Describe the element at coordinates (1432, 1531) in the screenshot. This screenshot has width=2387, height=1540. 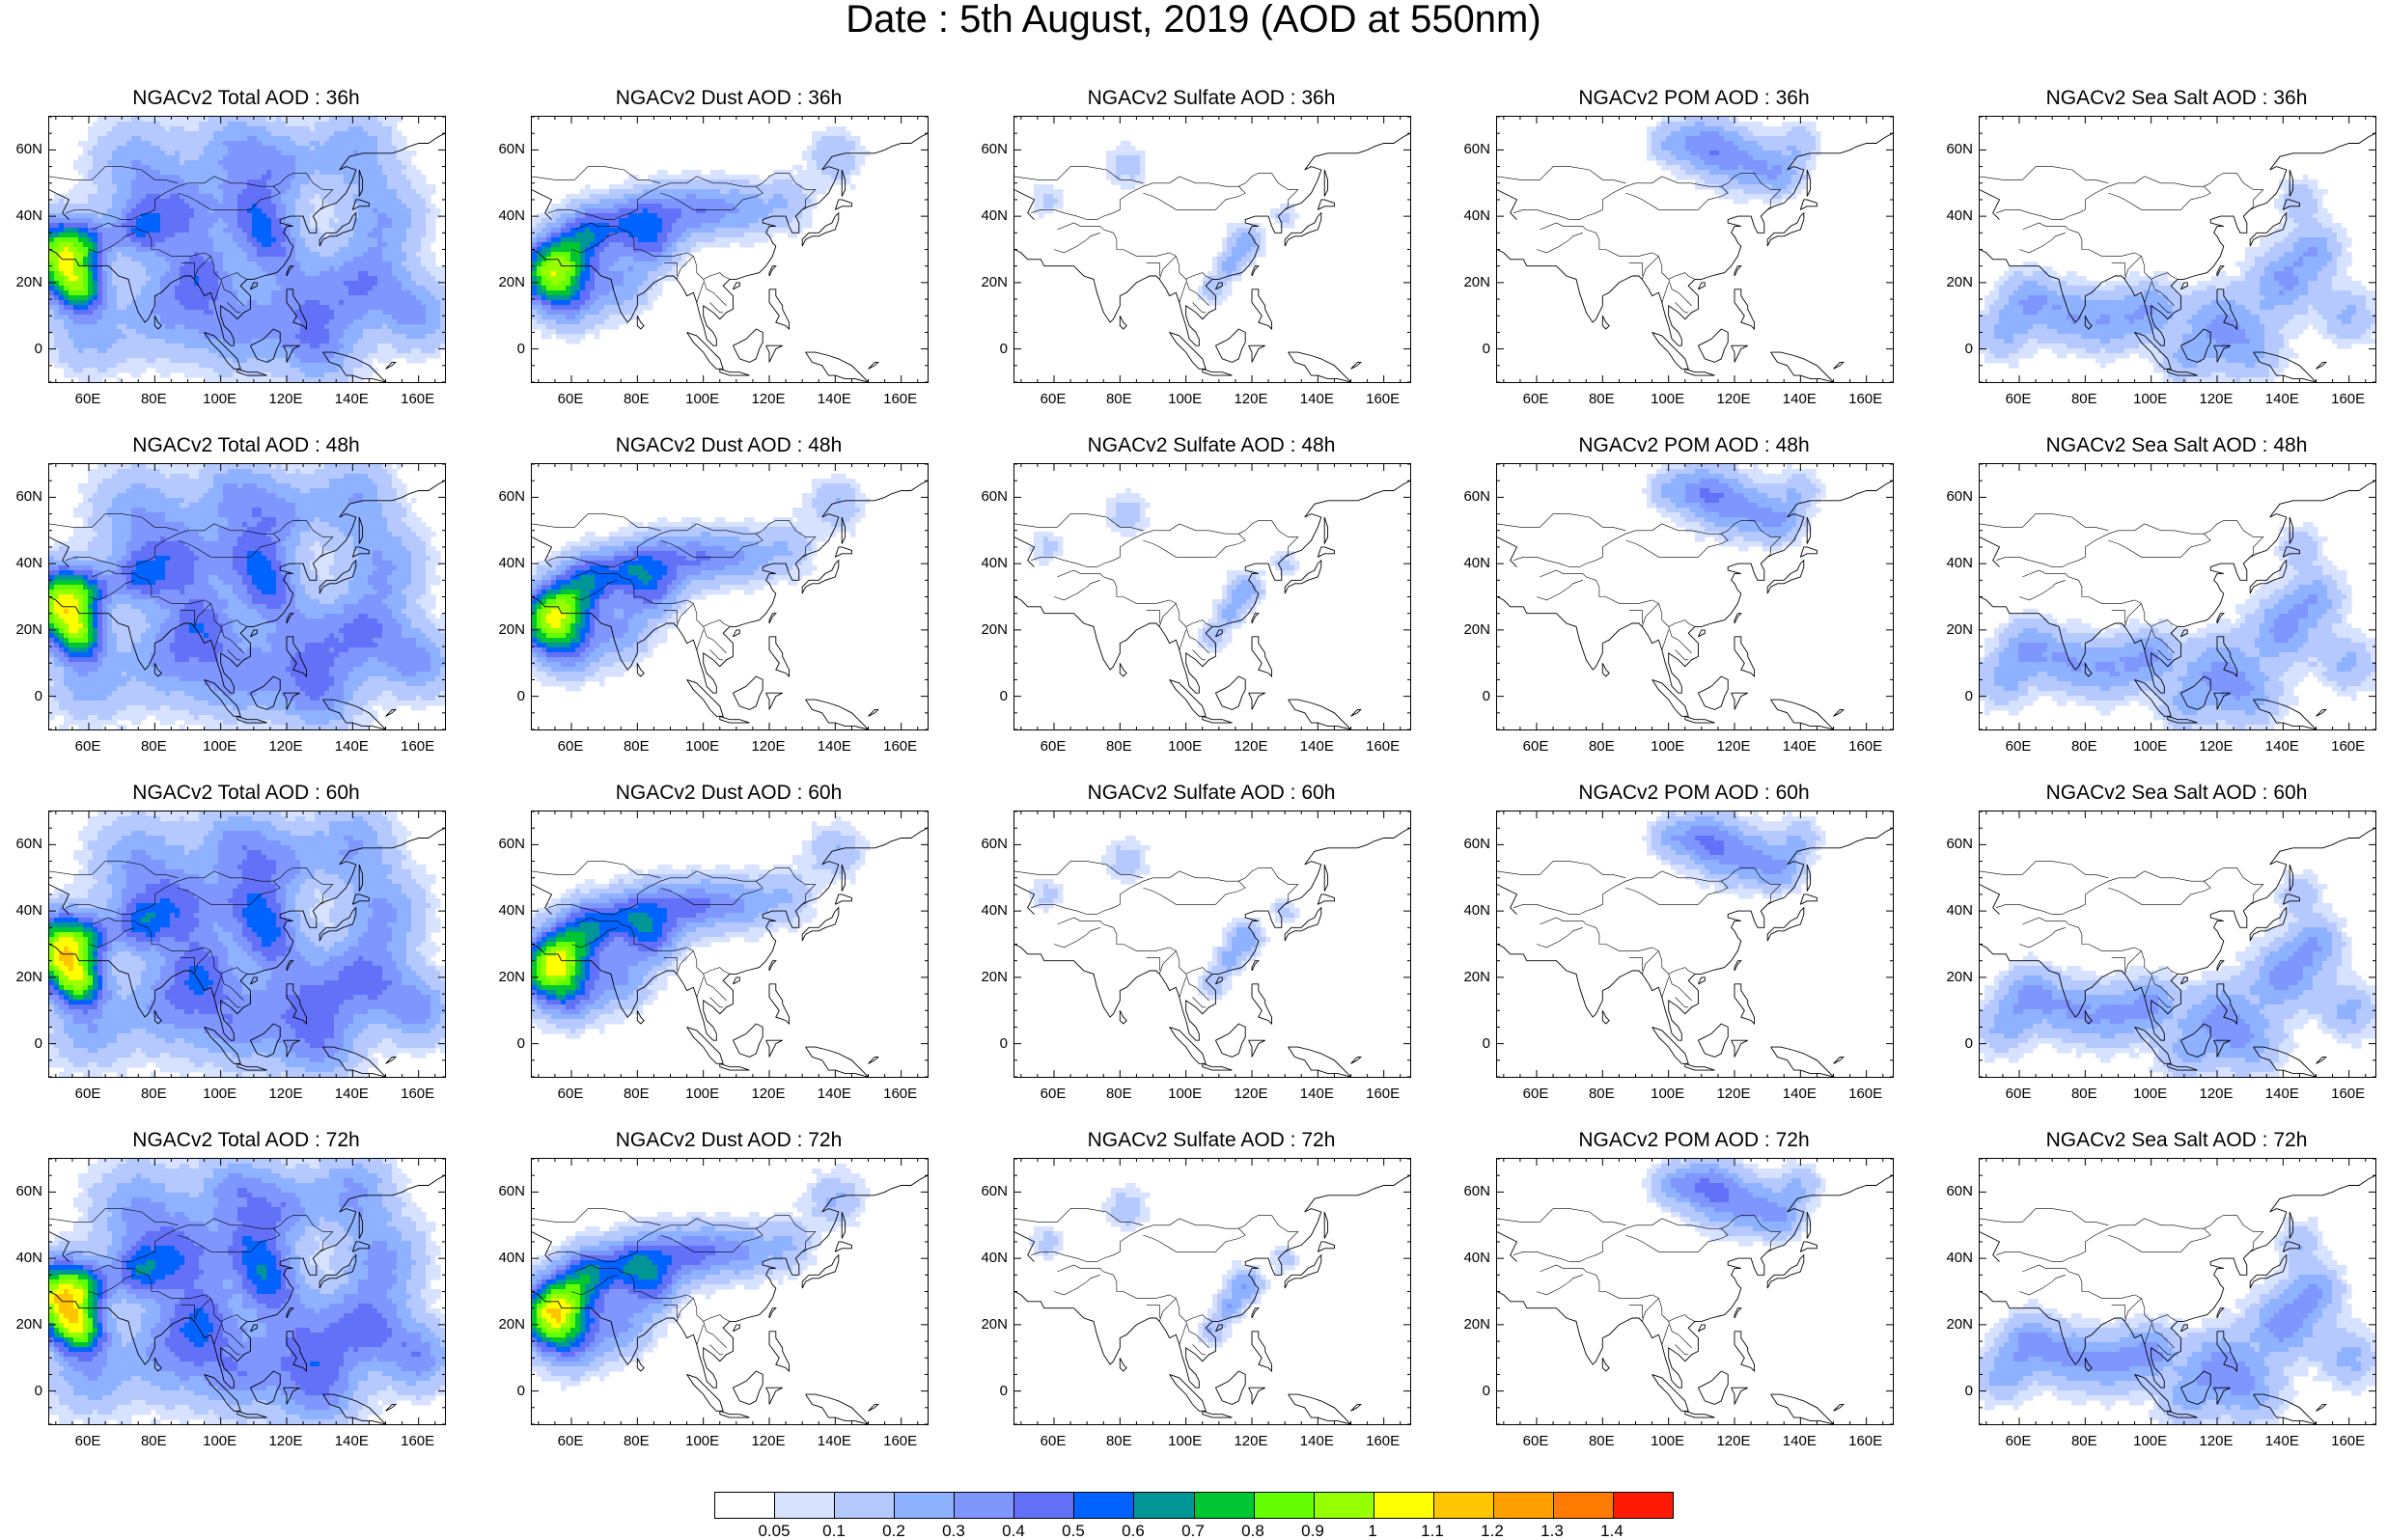
I see `colorbar-label: 1.1` at that location.